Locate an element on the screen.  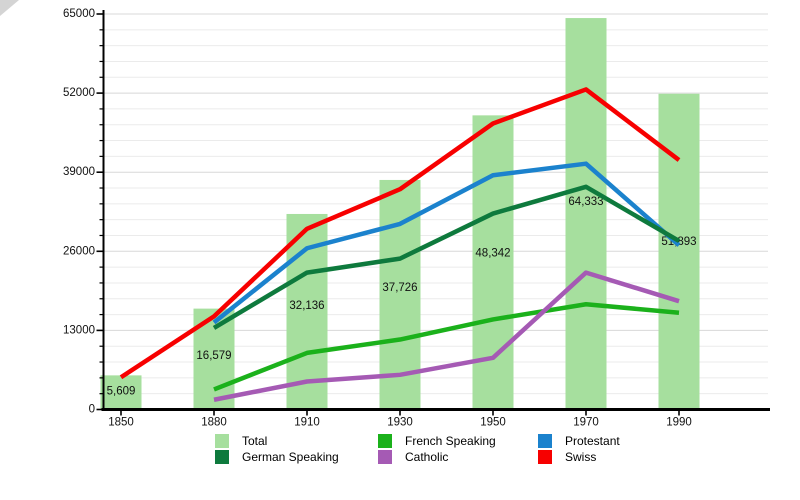
legend-swatch-total is located at coordinates (222, 441).